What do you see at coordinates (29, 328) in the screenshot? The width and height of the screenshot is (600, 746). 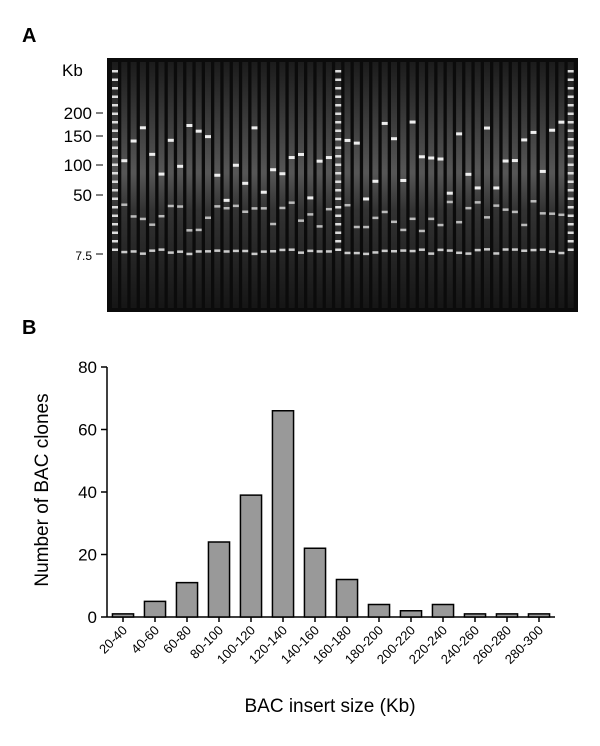 I see `panel-label: B` at bounding box center [29, 328].